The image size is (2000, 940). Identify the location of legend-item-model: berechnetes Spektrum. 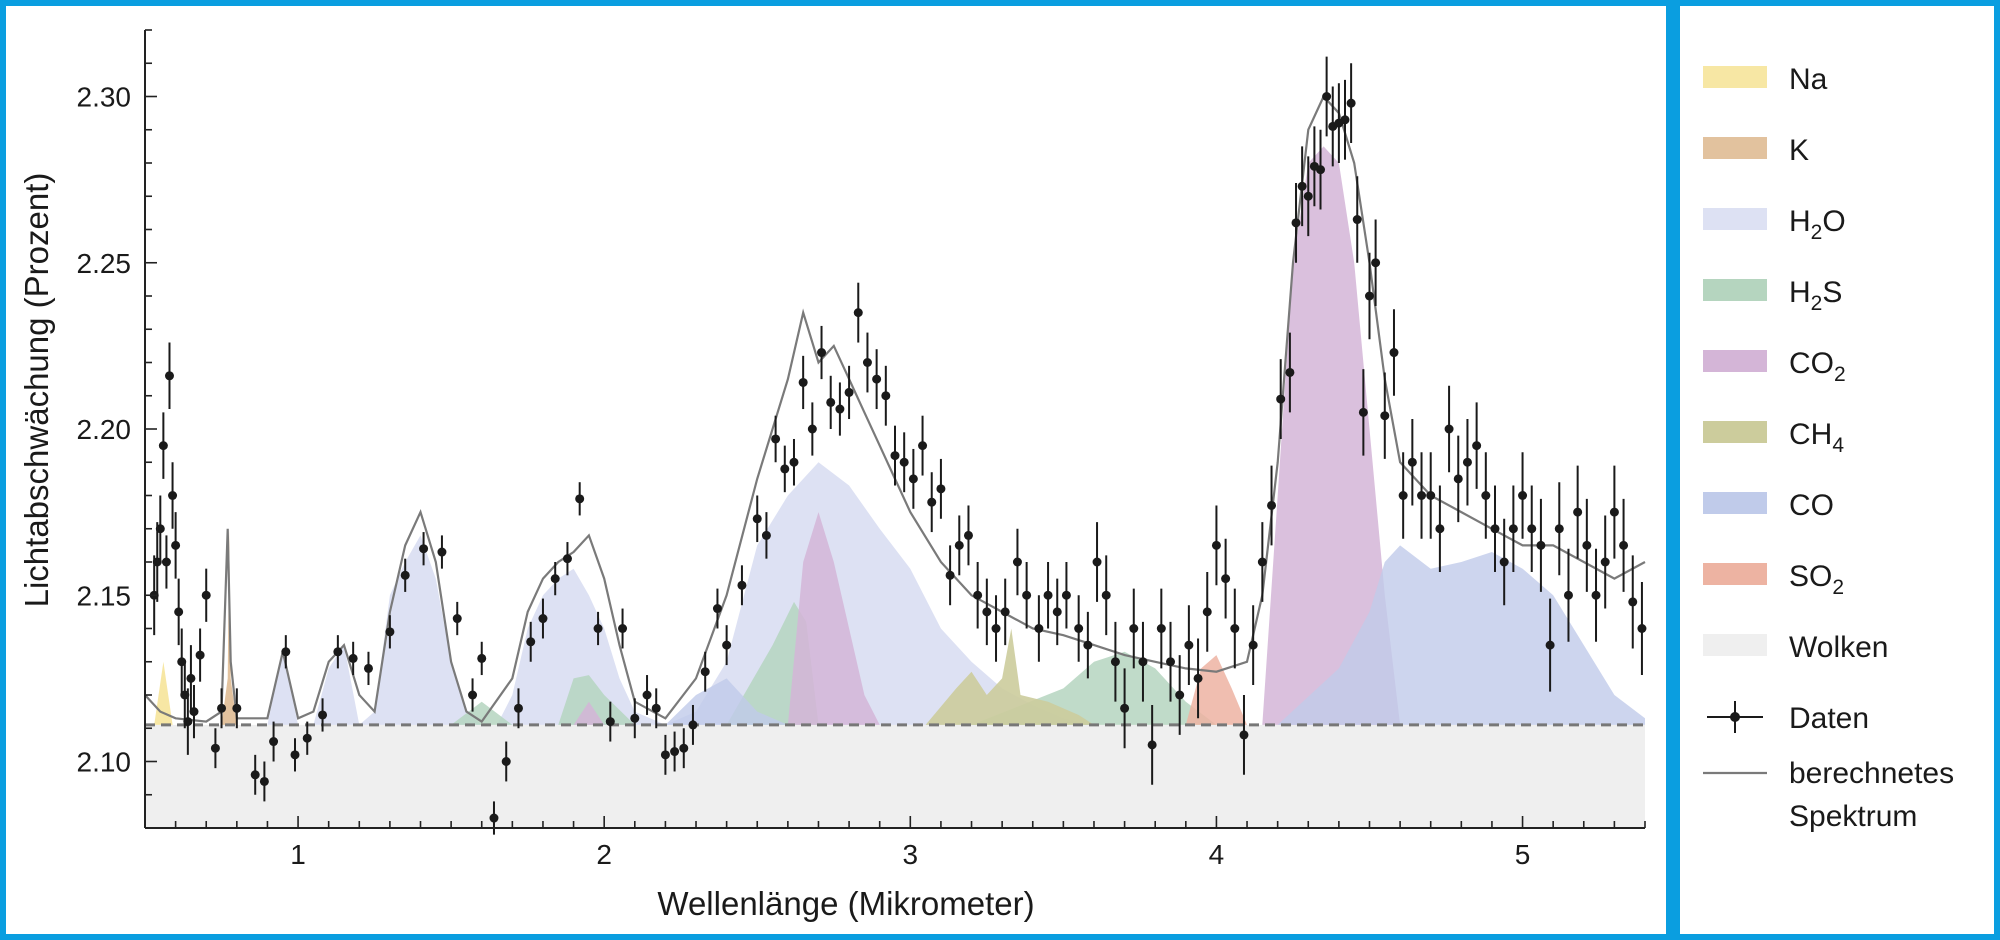
(1828, 795).